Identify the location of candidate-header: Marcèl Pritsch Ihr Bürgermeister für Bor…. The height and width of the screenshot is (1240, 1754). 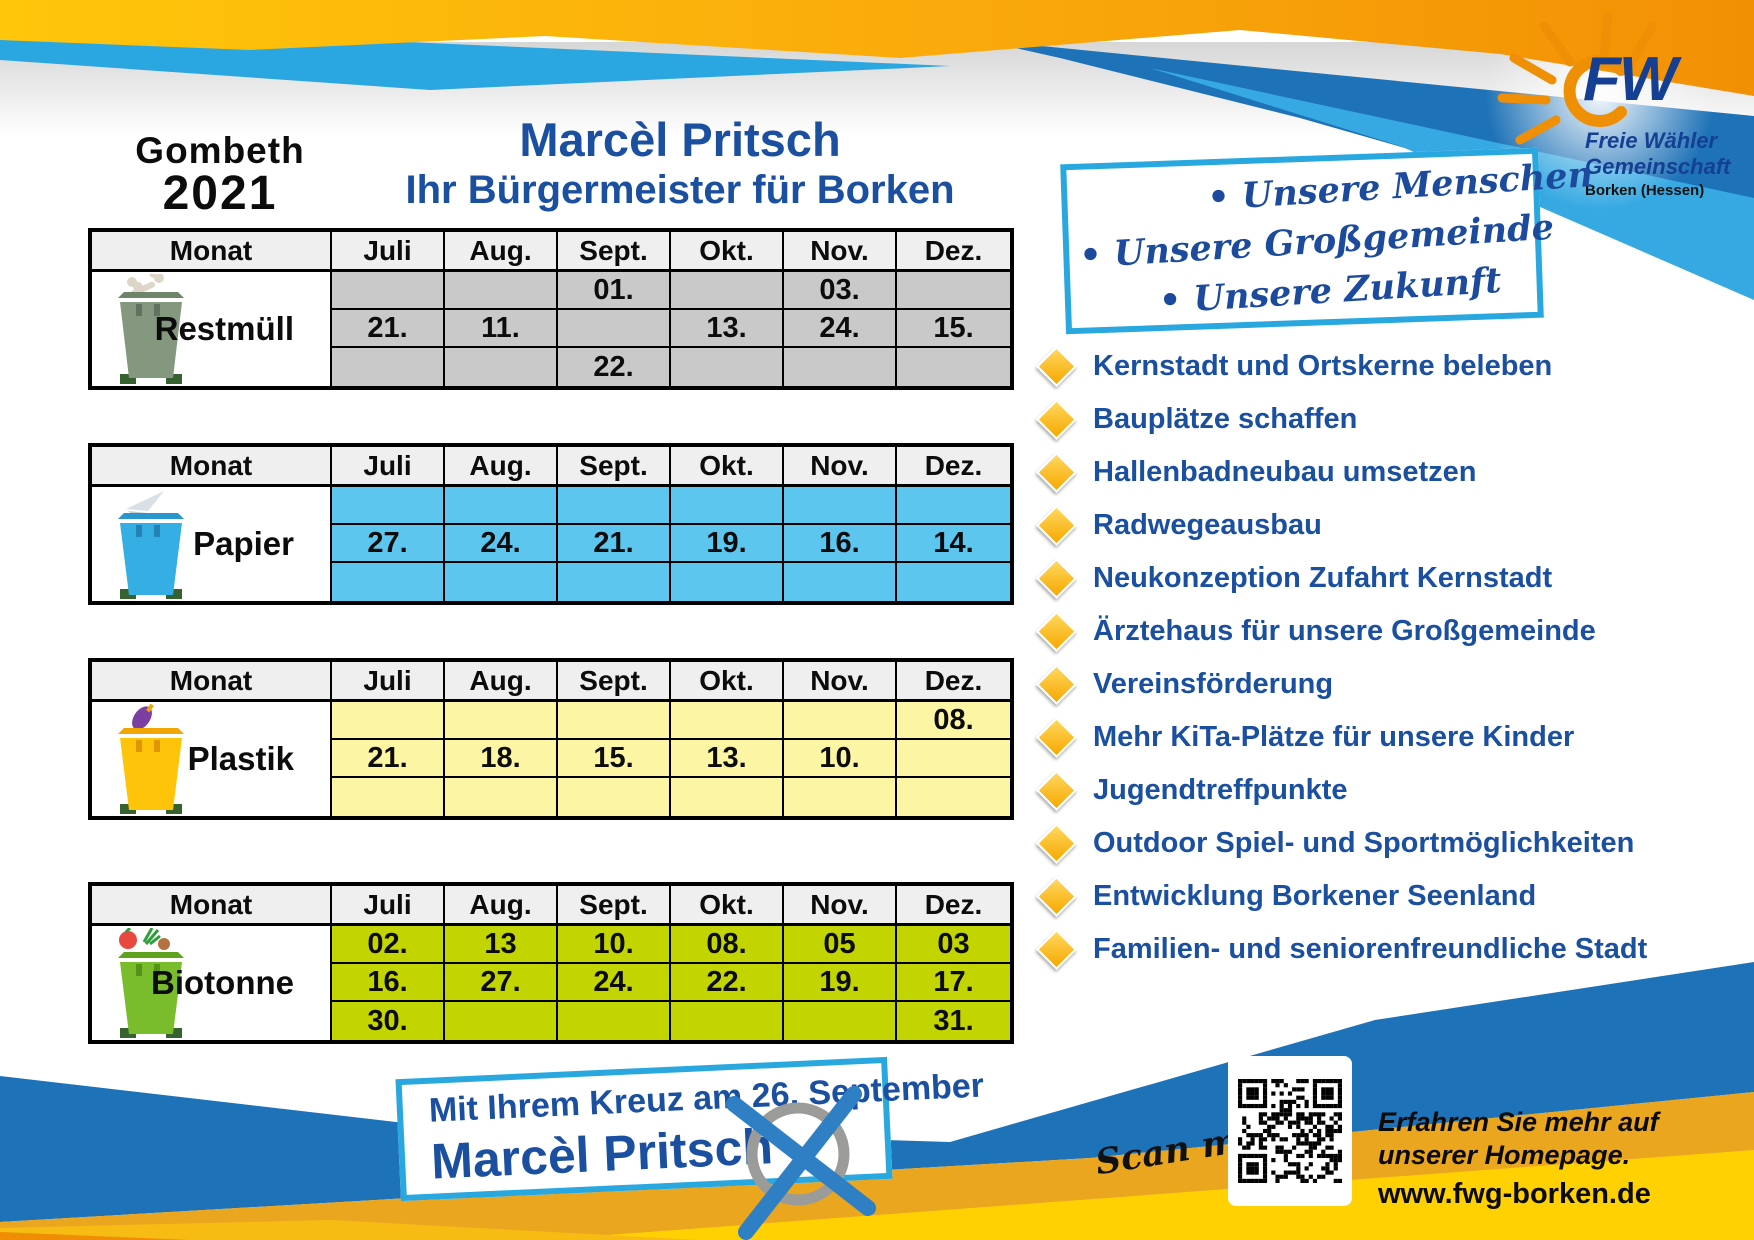
(680, 162).